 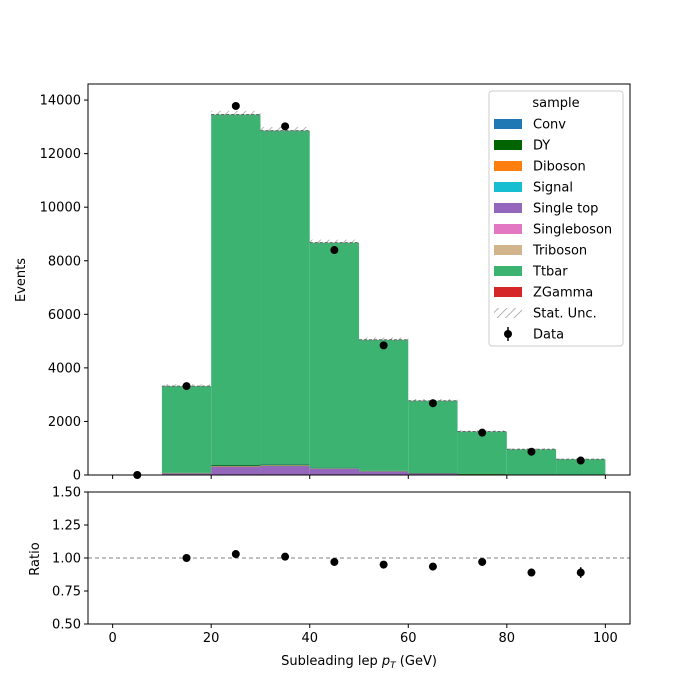 I want to click on legend-label: Data, so click(x=548, y=335).